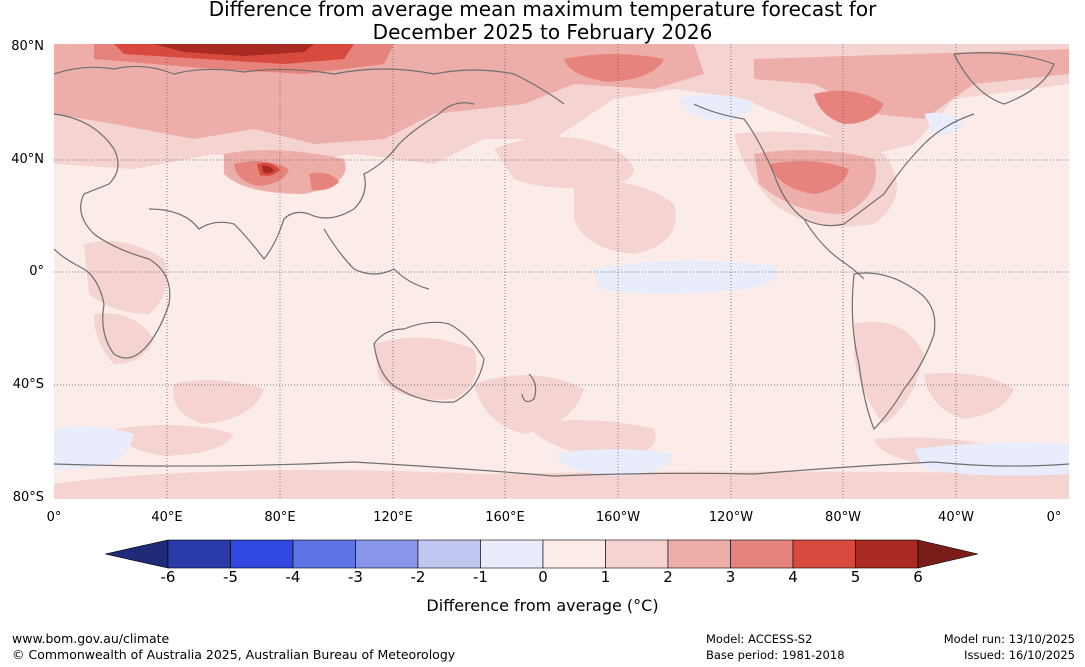 Image resolution: width=1085 pixels, height=667 pixels. What do you see at coordinates (956, 517) in the screenshot?
I see `lon-label-40w: 40°W` at bounding box center [956, 517].